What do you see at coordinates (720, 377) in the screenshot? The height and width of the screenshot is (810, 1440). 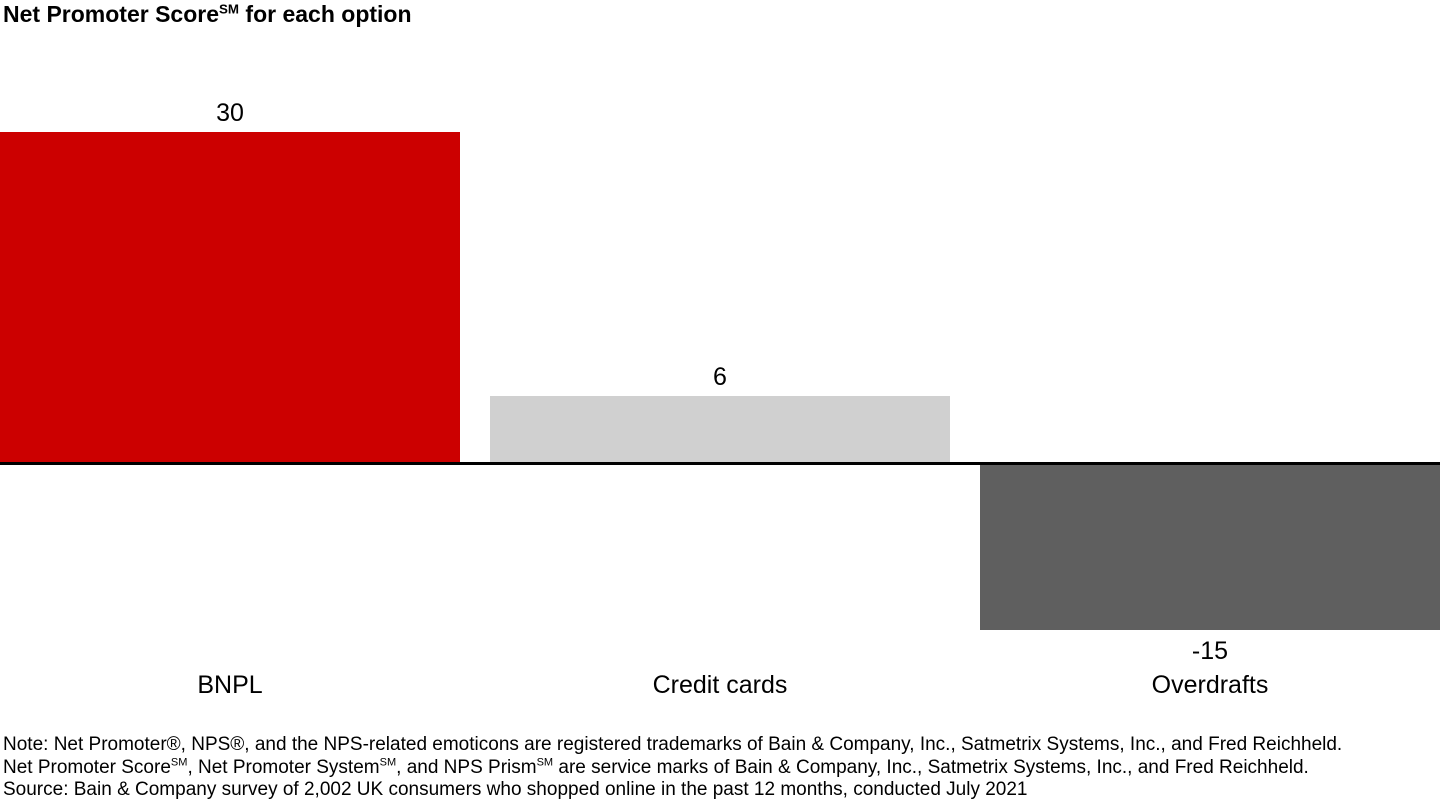 I see `value-label-credit-cards: 6` at bounding box center [720, 377].